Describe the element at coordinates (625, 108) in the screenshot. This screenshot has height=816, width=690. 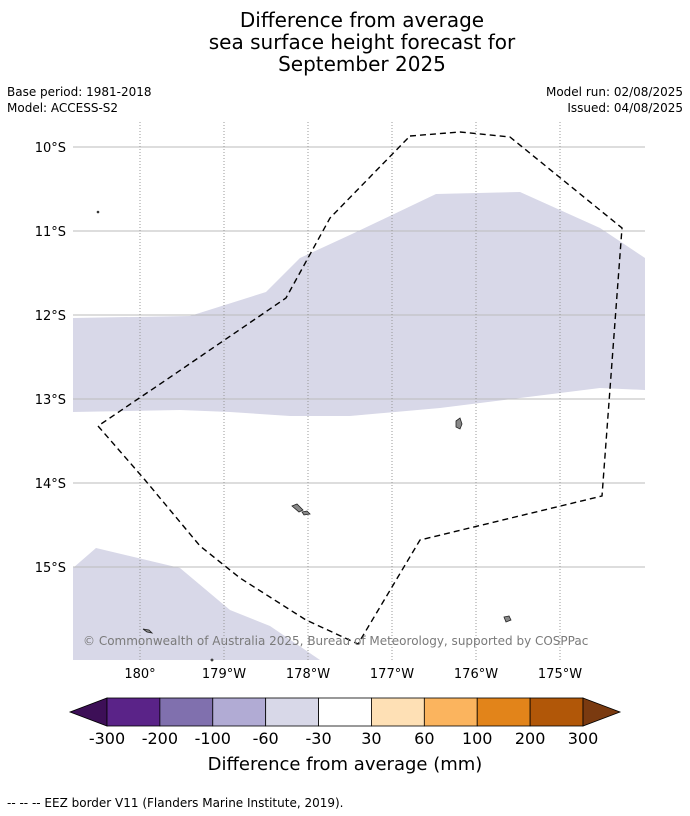
I see `issued-text: Issued: 04/08/2025` at that location.